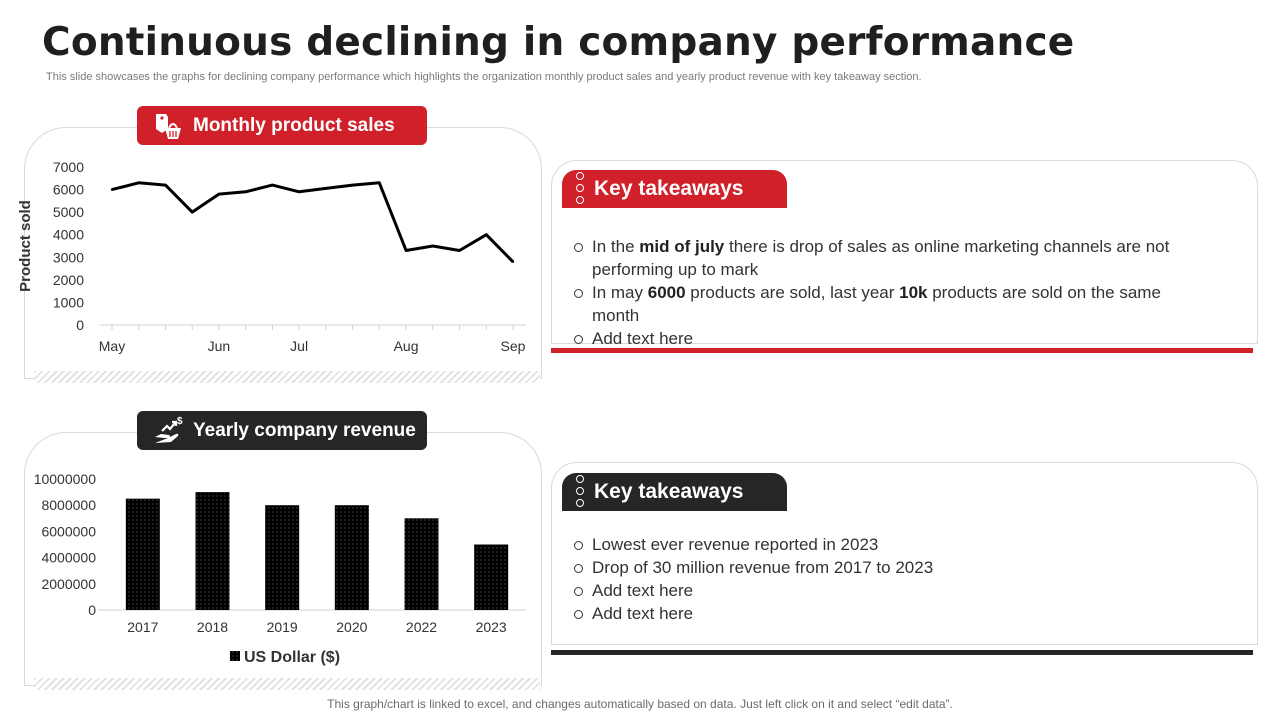 The width and height of the screenshot is (1280, 720). What do you see at coordinates (68, 190) in the screenshot?
I see `y-tick-label: 6000` at bounding box center [68, 190].